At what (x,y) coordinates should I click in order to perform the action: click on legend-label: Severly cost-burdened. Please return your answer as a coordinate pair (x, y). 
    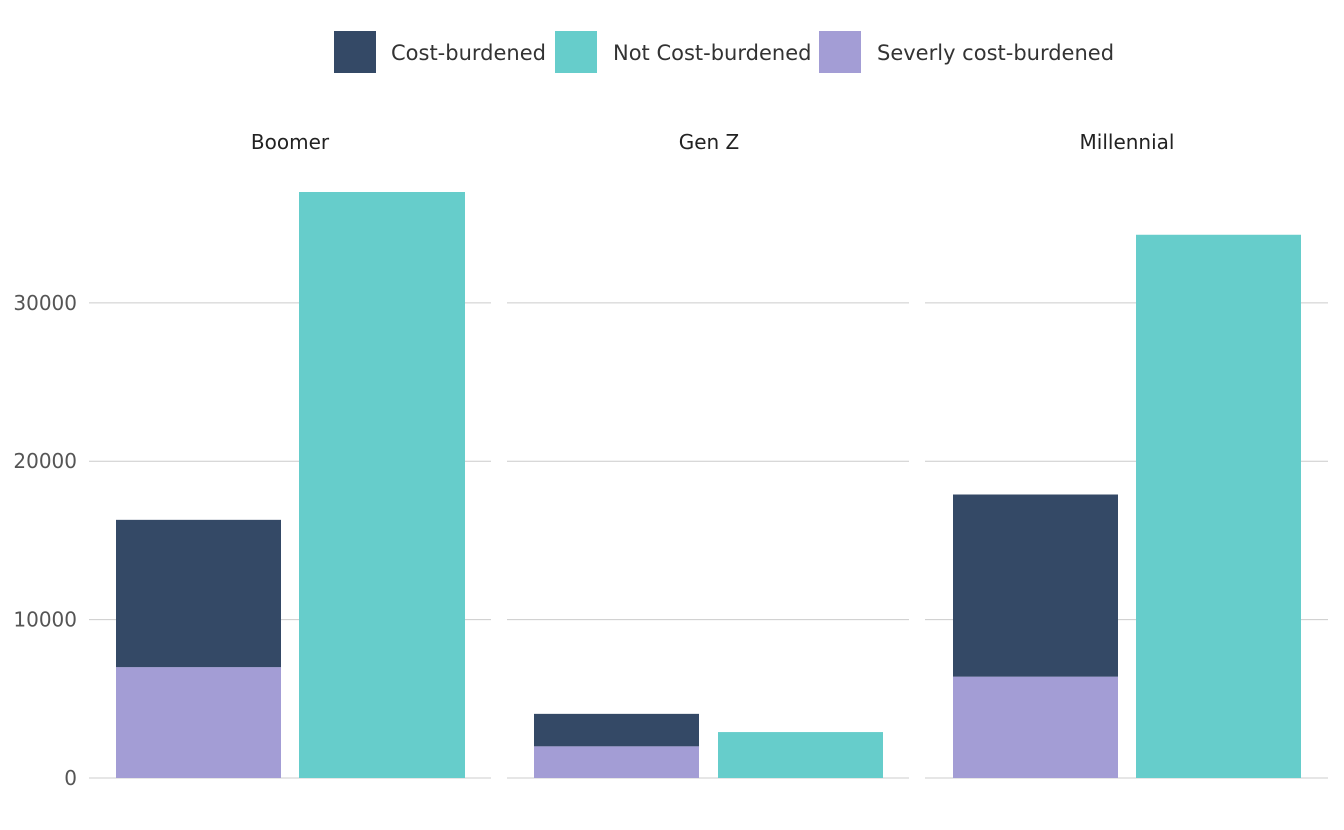
    Looking at the image, I should click on (995, 53).